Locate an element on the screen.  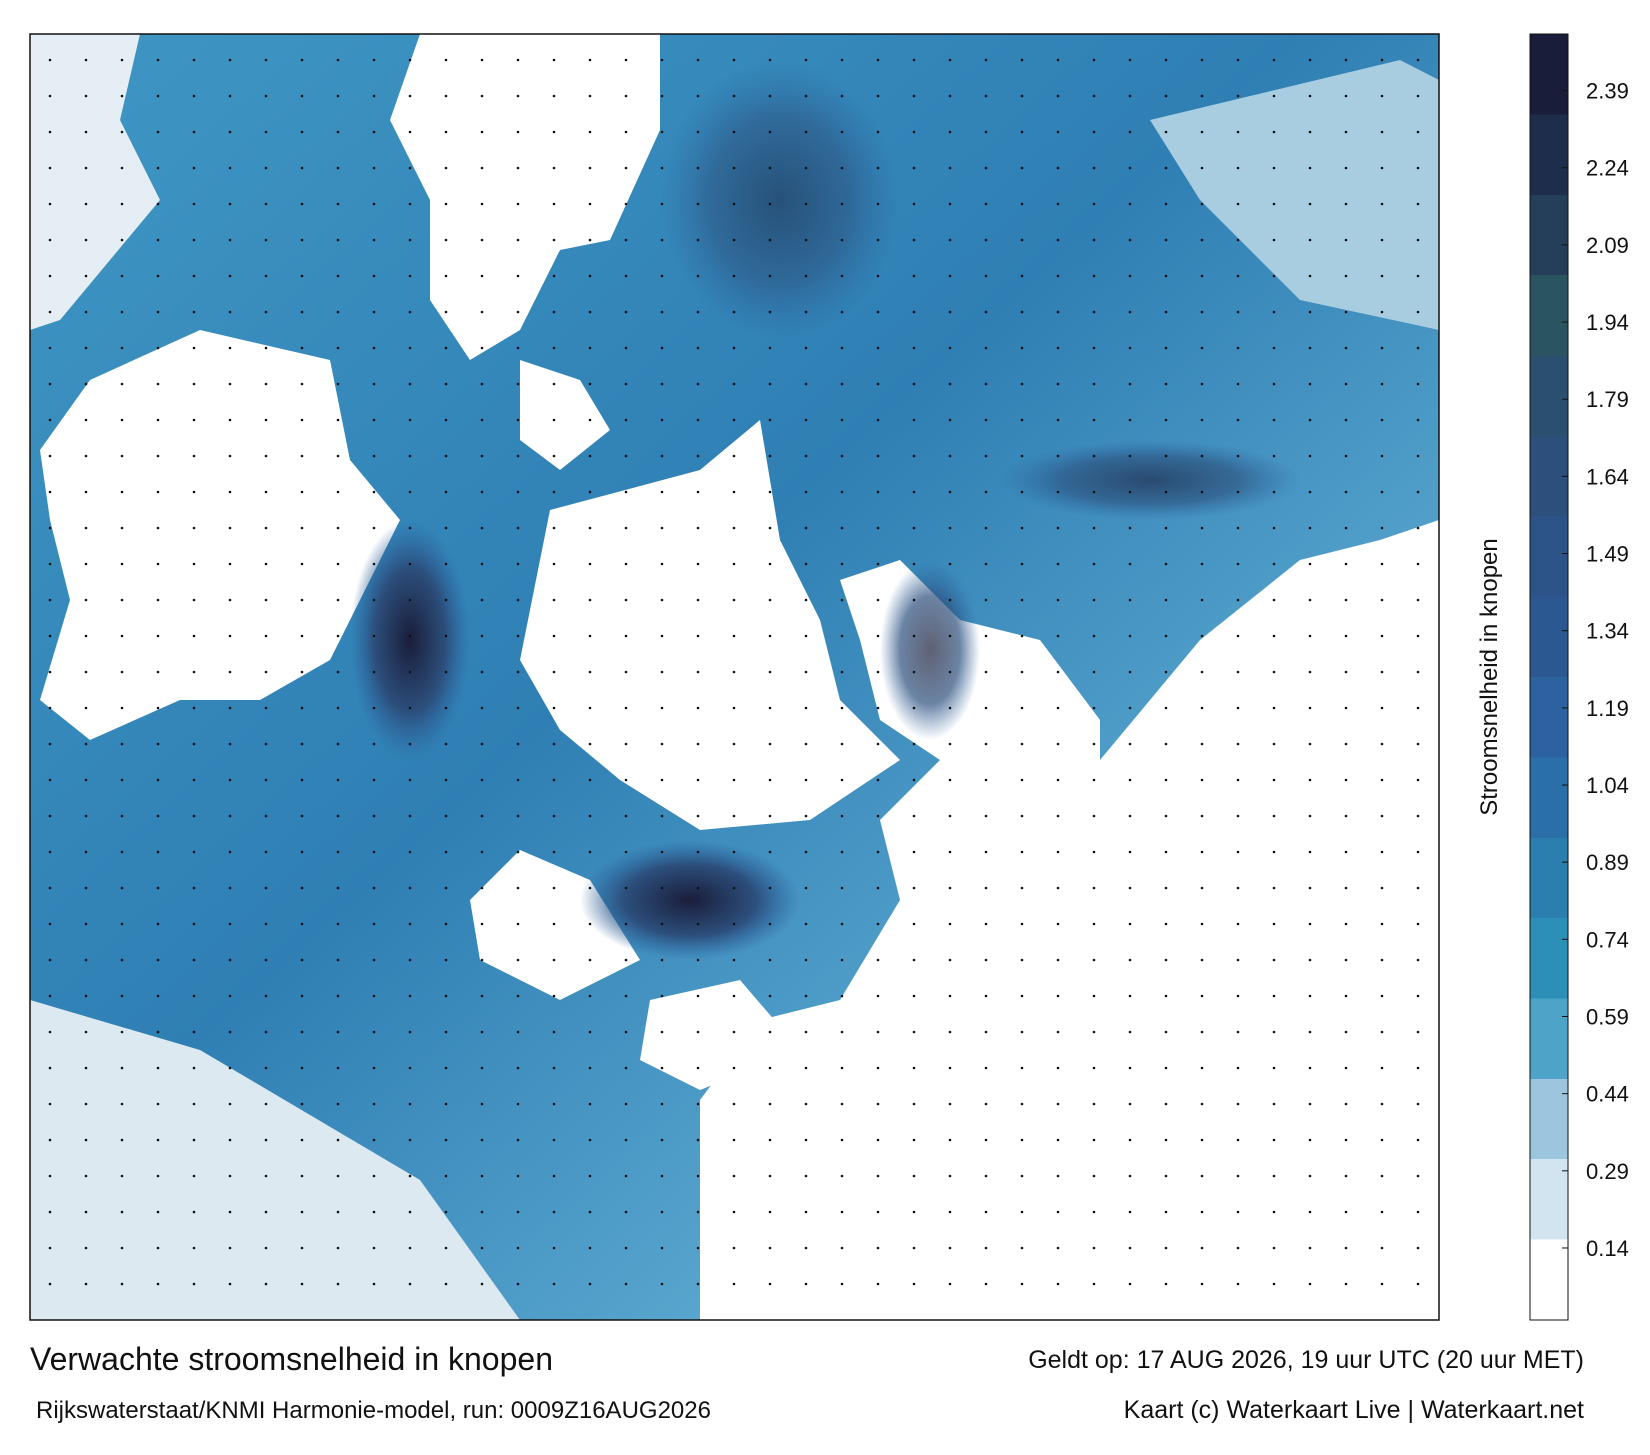
deep-channel is located at coordinates (690, 900).